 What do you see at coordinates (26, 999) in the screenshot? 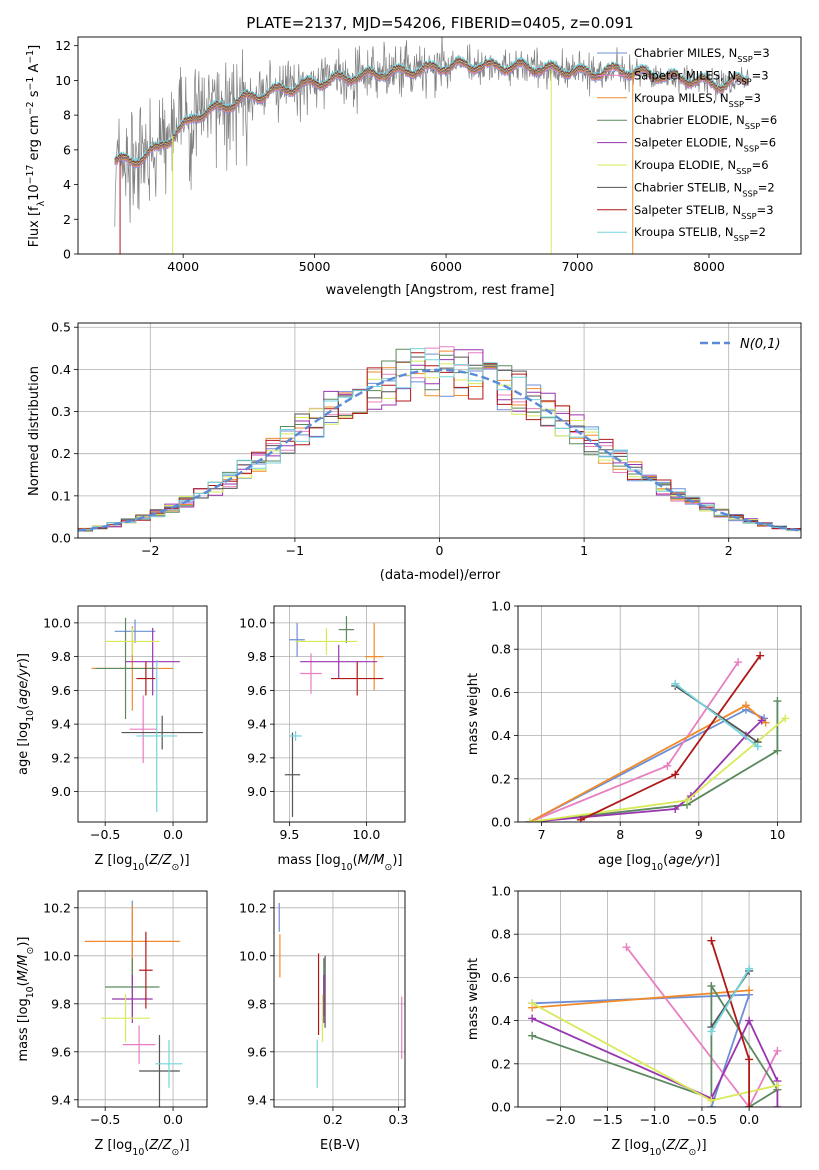
I see `y-axis-label: mass [log10(M/M⊙)]` at bounding box center [26, 999].